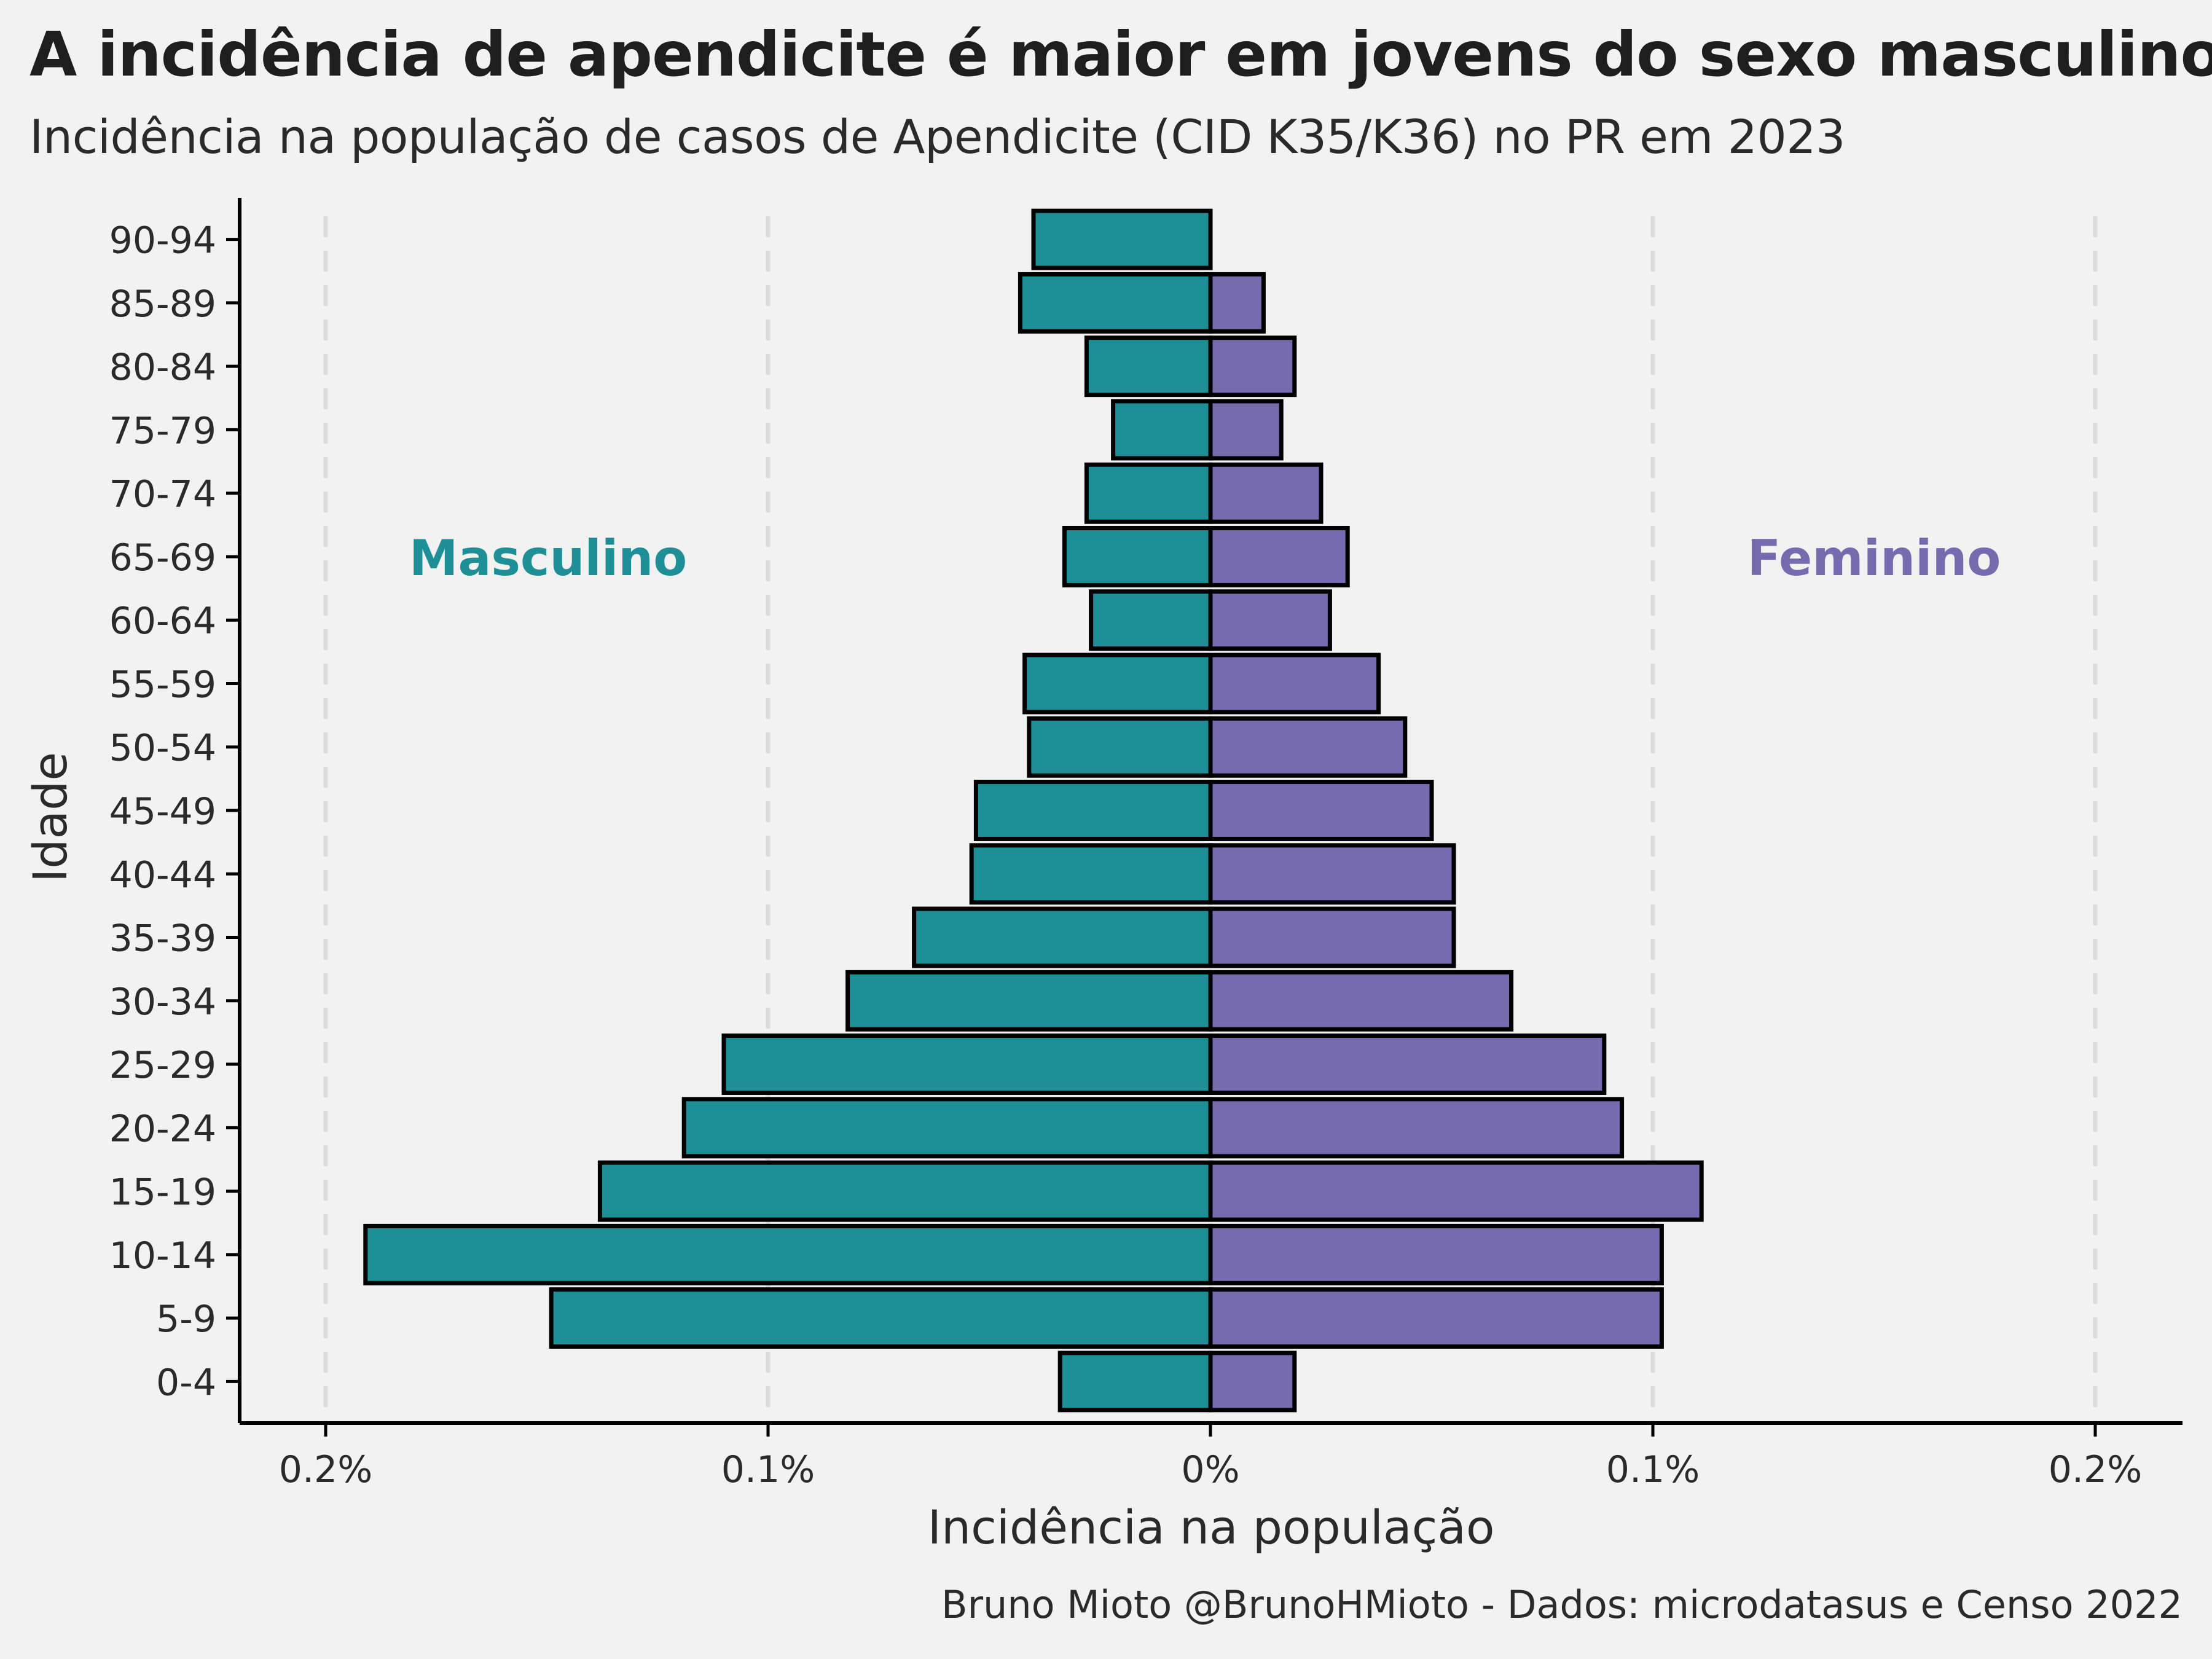  I want to click on y-tick-label: 90-94, so click(162, 240).